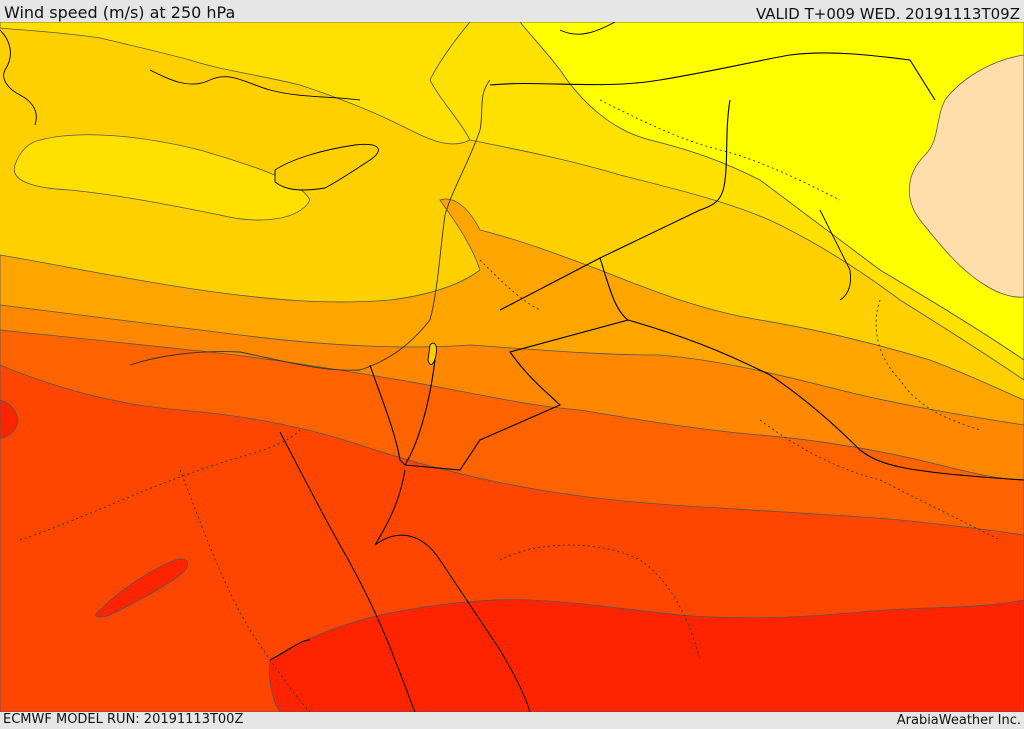 Image resolution: width=1024 pixels, height=729 pixels. What do you see at coordinates (310, 225) in the screenshot?
I see `coastline-med` at bounding box center [310, 225].